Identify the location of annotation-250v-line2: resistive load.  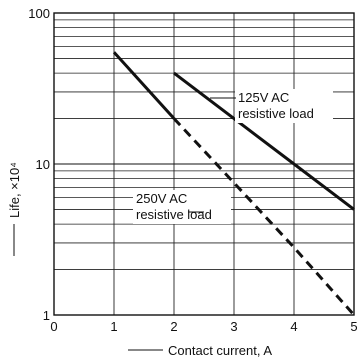
(174, 214).